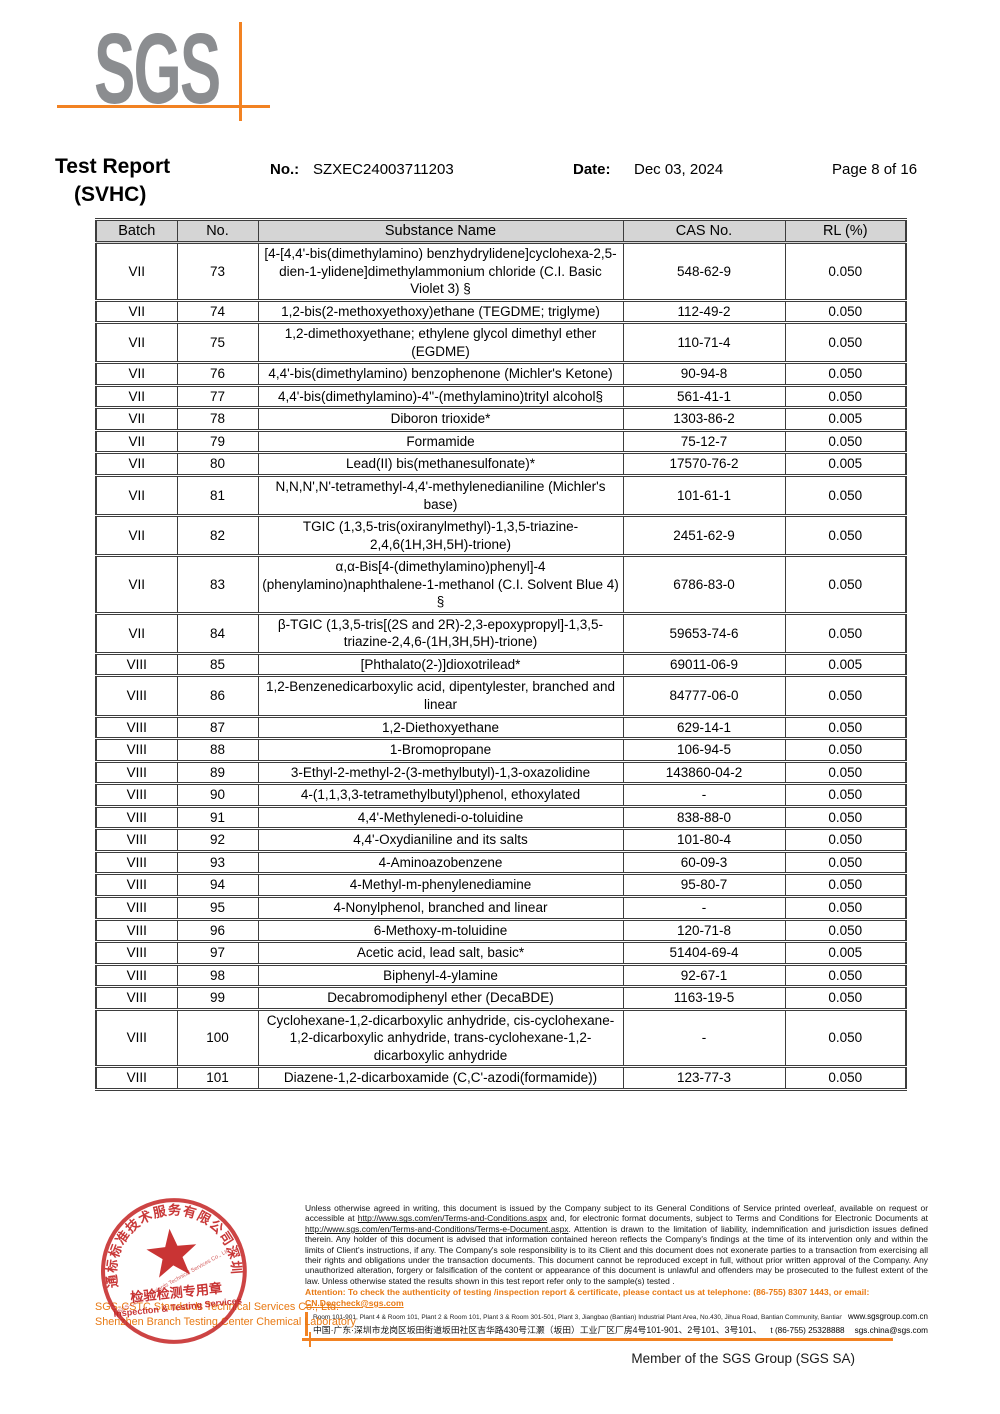 This screenshot has width=1000, height=1414. Describe the element at coordinates (440, 419) in the screenshot. I see `cell-substance: Diboron trioxide*` at that location.